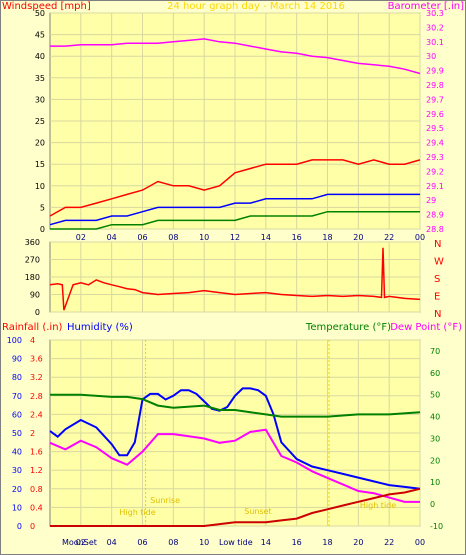 The width and height of the screenshot is (466, 555). What do you see at coordinates (32, 242) in the screenshot?
I see `direction-tick-label: 360` at bounding box center [32, 242].